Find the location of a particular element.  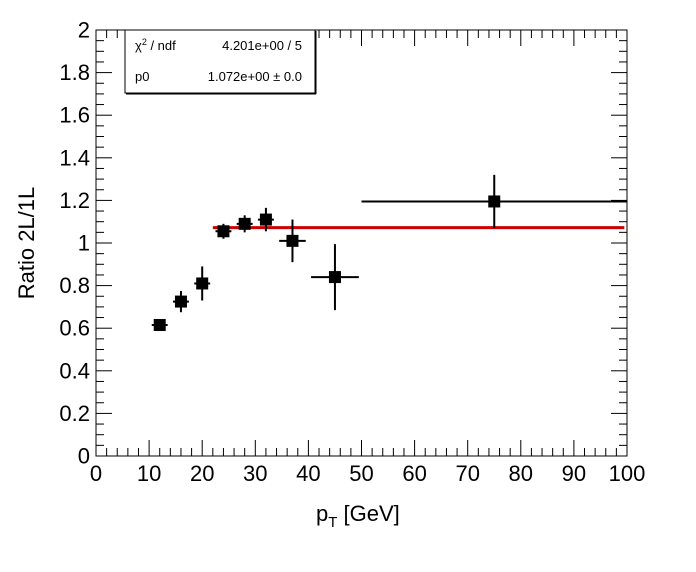

x-tick-labels: 0 10 20 30 40 50 60 70 80 90 100 is located at coordinates (367, 473).